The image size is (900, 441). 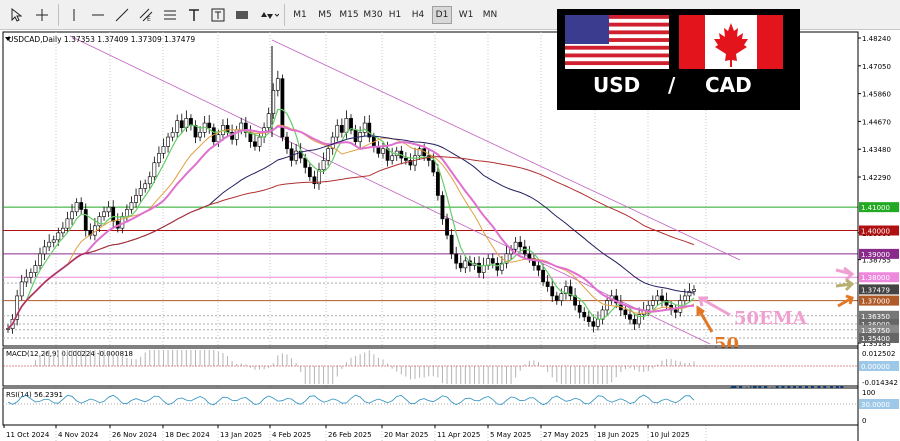 What do you see at coordinates (442, 15) in the screenshot?
I see `timeframe-d1: D1` at bounding box center [442, 15].